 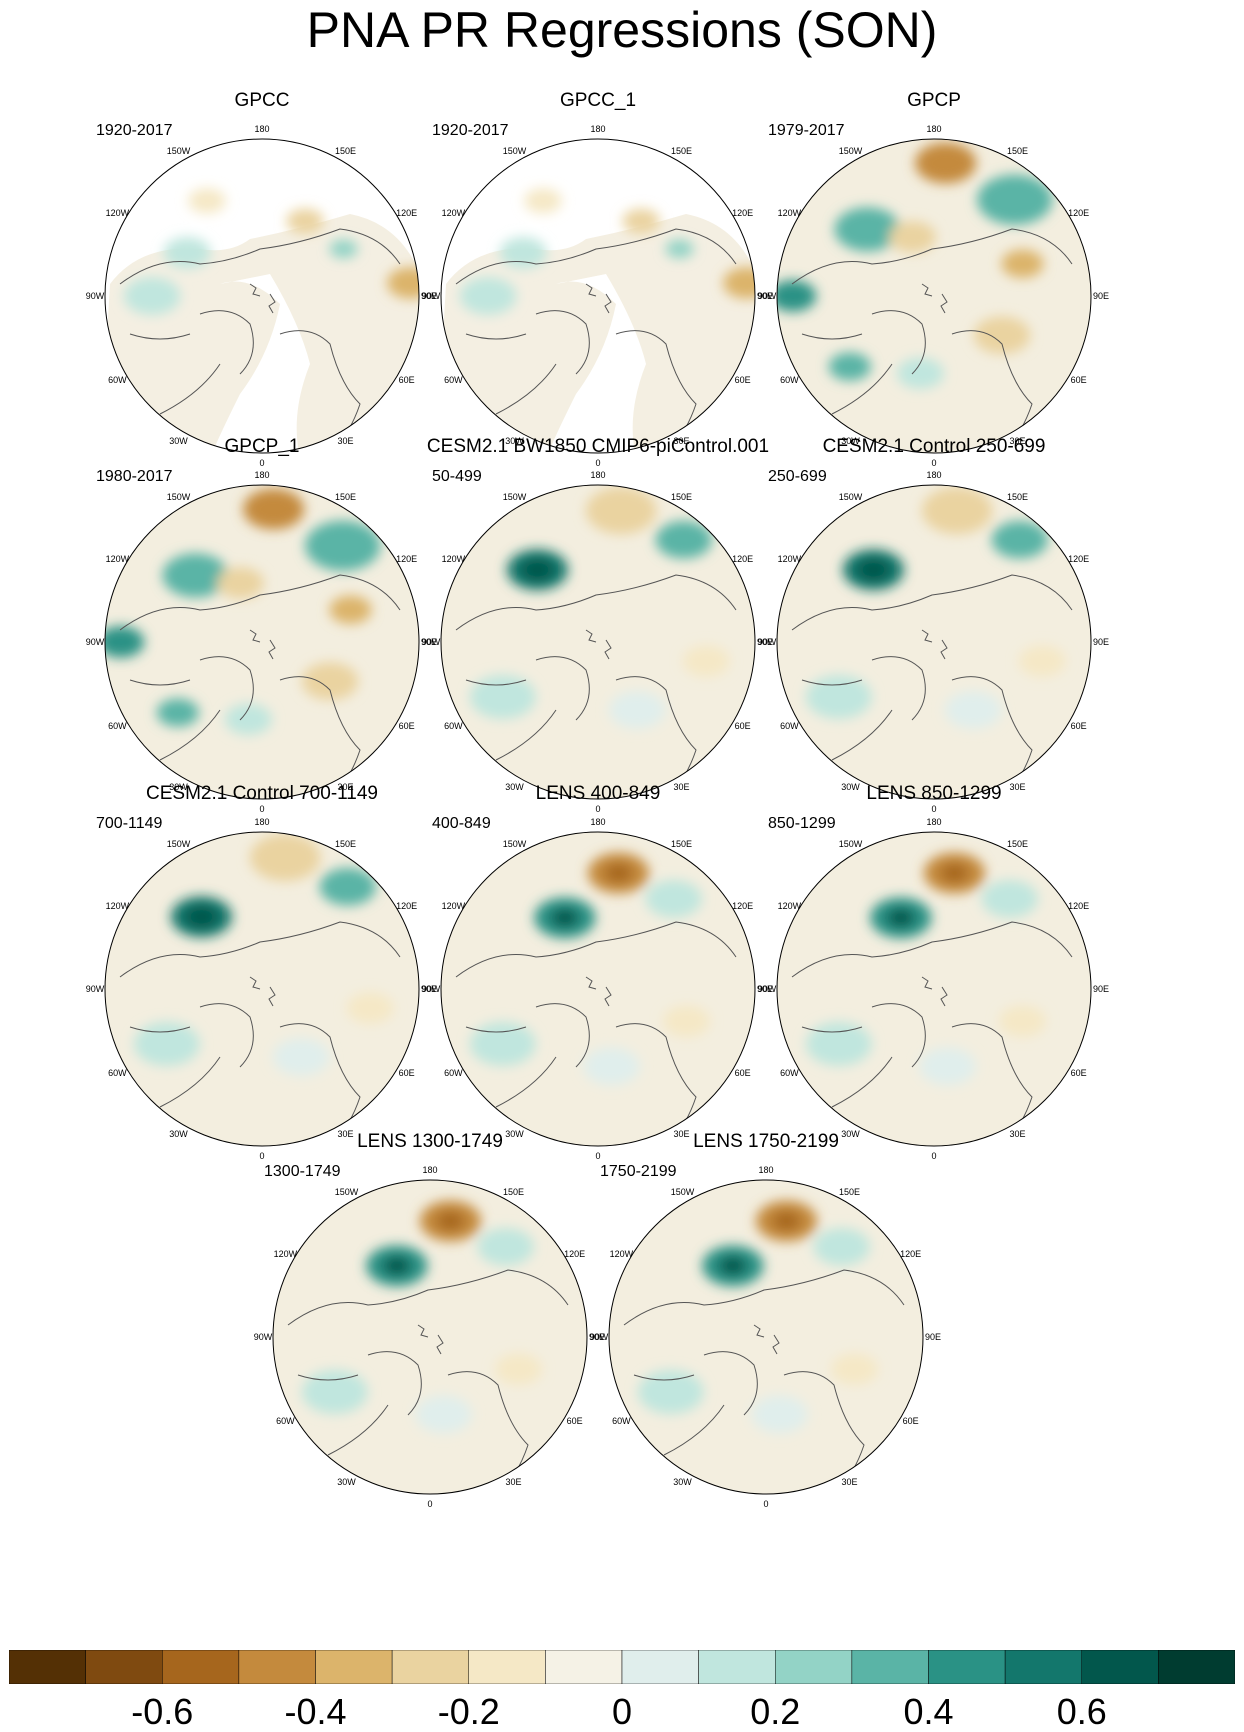 I want to click on panel-title: CESM2.1 BW1850 CMIP6-piControl.001, so click(x=598, y=446).